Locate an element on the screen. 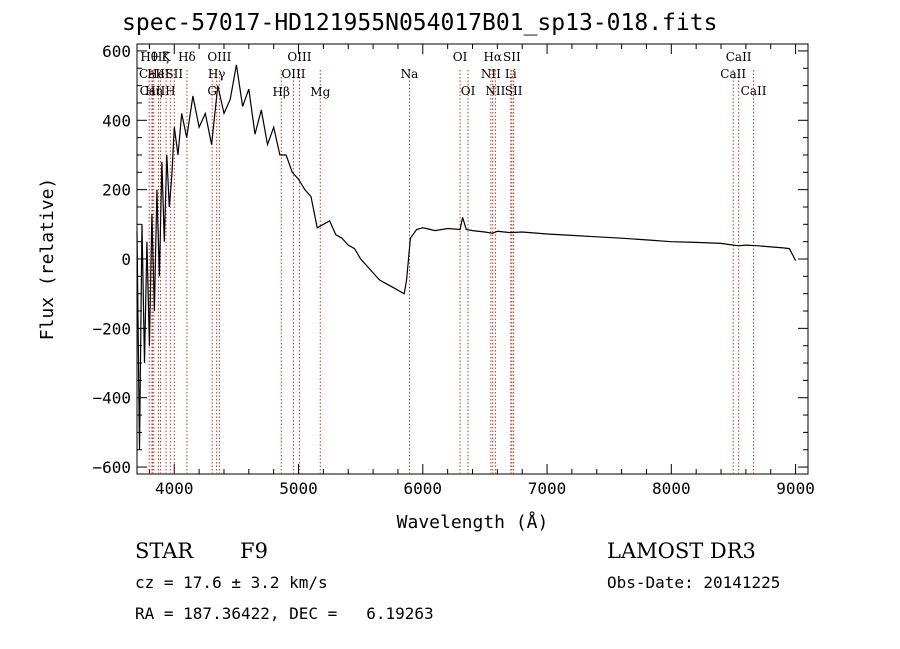  y-tick-label: −400 is located at coordinates (111, 398).